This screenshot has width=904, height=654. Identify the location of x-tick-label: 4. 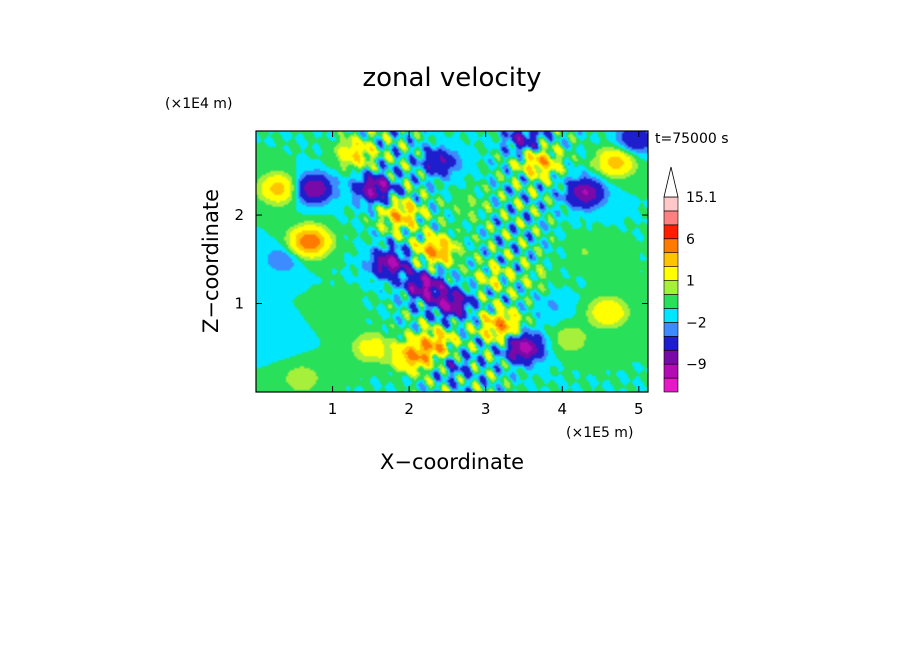
(562, 409).